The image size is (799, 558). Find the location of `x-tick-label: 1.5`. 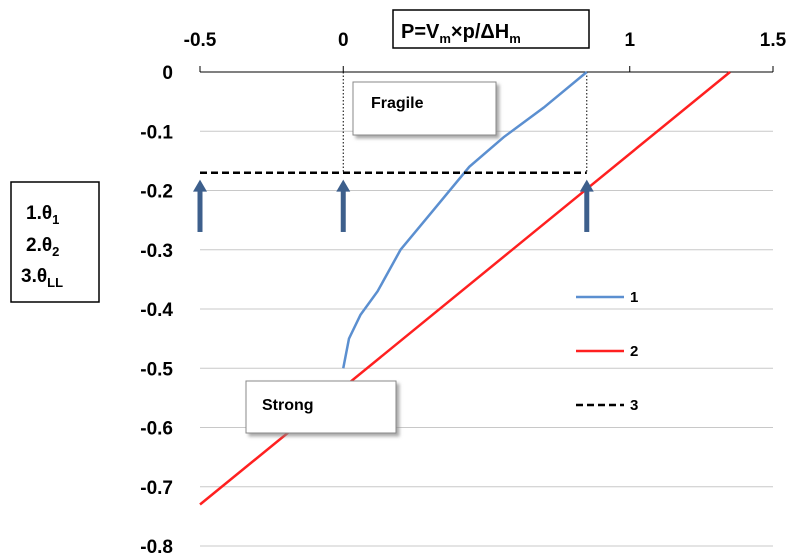

x-tick-label: 1.5 is located at coordinates (773, 40).